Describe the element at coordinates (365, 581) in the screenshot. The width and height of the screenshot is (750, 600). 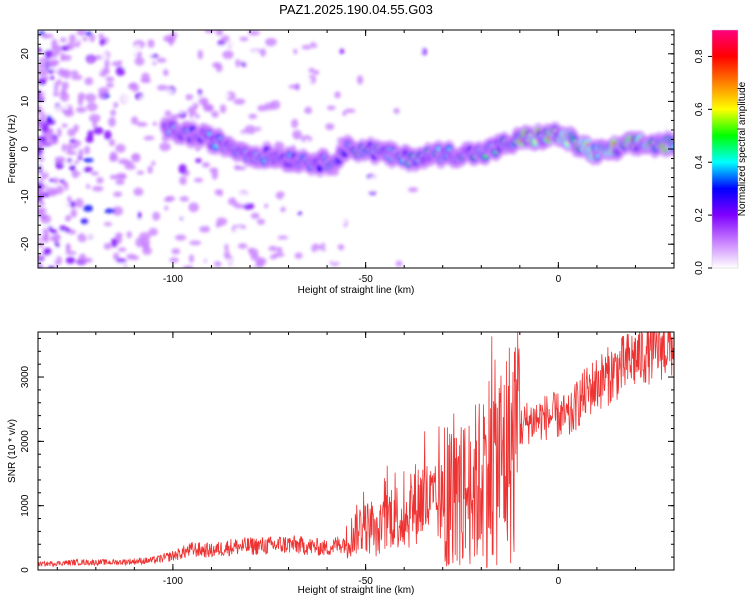
I see `snr-x-tick-label: -50` at that location.